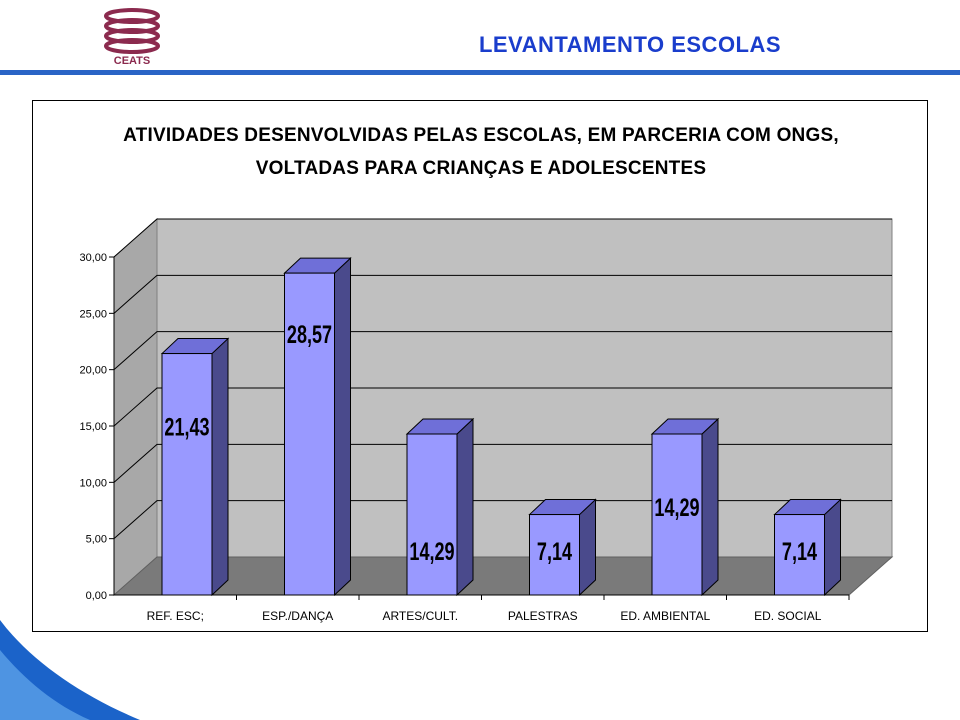  I want to click on x-tick-label: ED. SOCIAL, so click(788, 616).